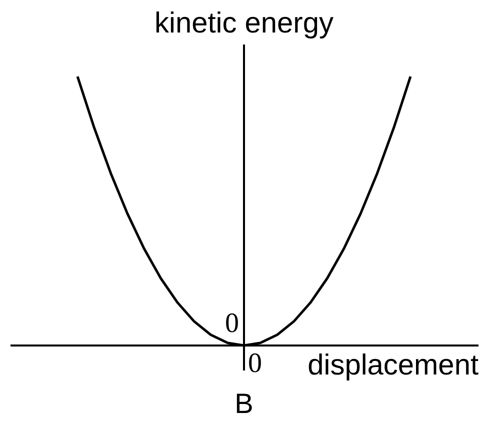 The width and height of the screenshot is (486, 440). Describe the element at coordinates (244, 403) in the screenshot. I see `text: B` at that location.